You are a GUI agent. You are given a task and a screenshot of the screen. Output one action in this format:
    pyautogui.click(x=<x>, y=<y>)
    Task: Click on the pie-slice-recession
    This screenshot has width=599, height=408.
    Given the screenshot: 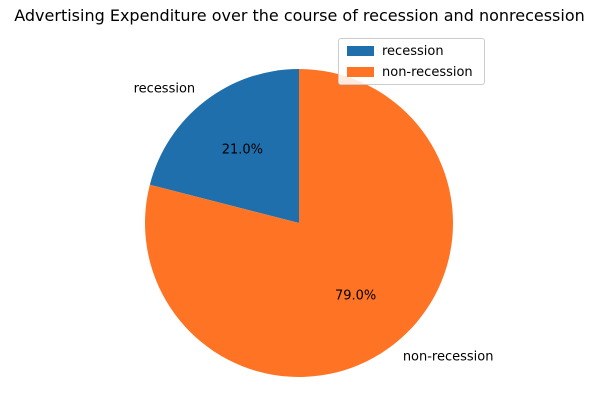 What is the action you would take?
    pyautogui.click(x=224, y=146)
    